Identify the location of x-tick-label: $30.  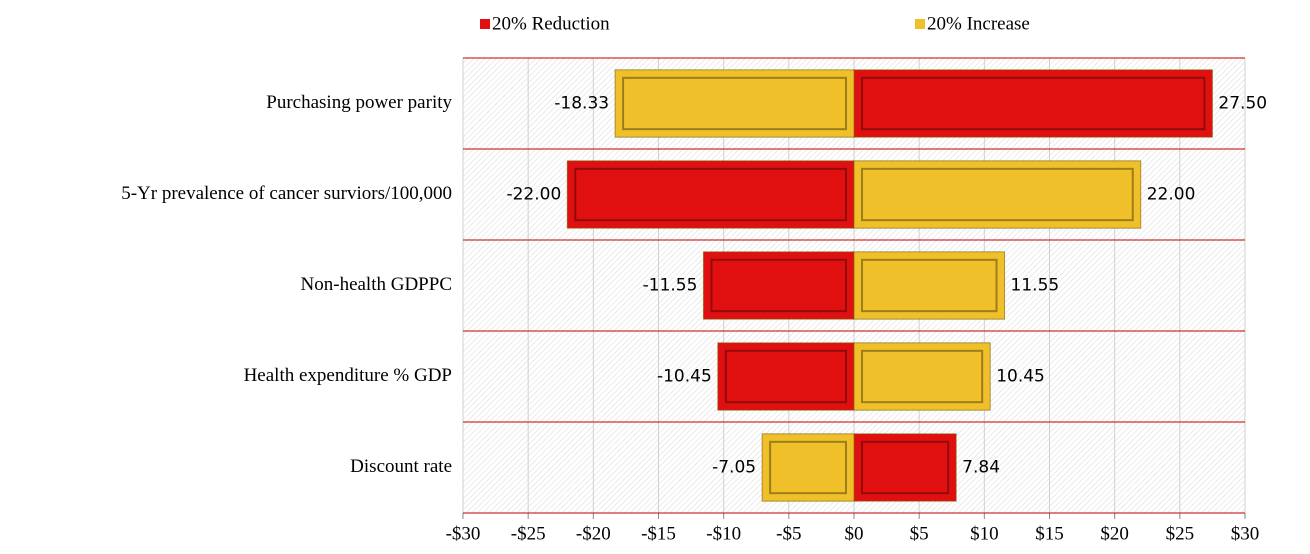
(1245, 533).